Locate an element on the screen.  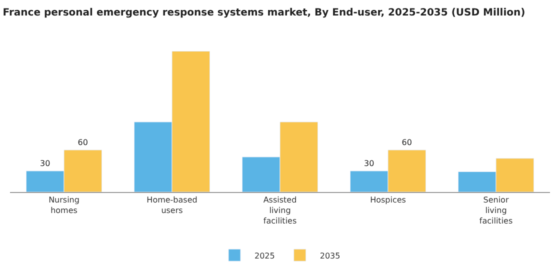
legend-label: 2025 is located at coordinates (264, 255).